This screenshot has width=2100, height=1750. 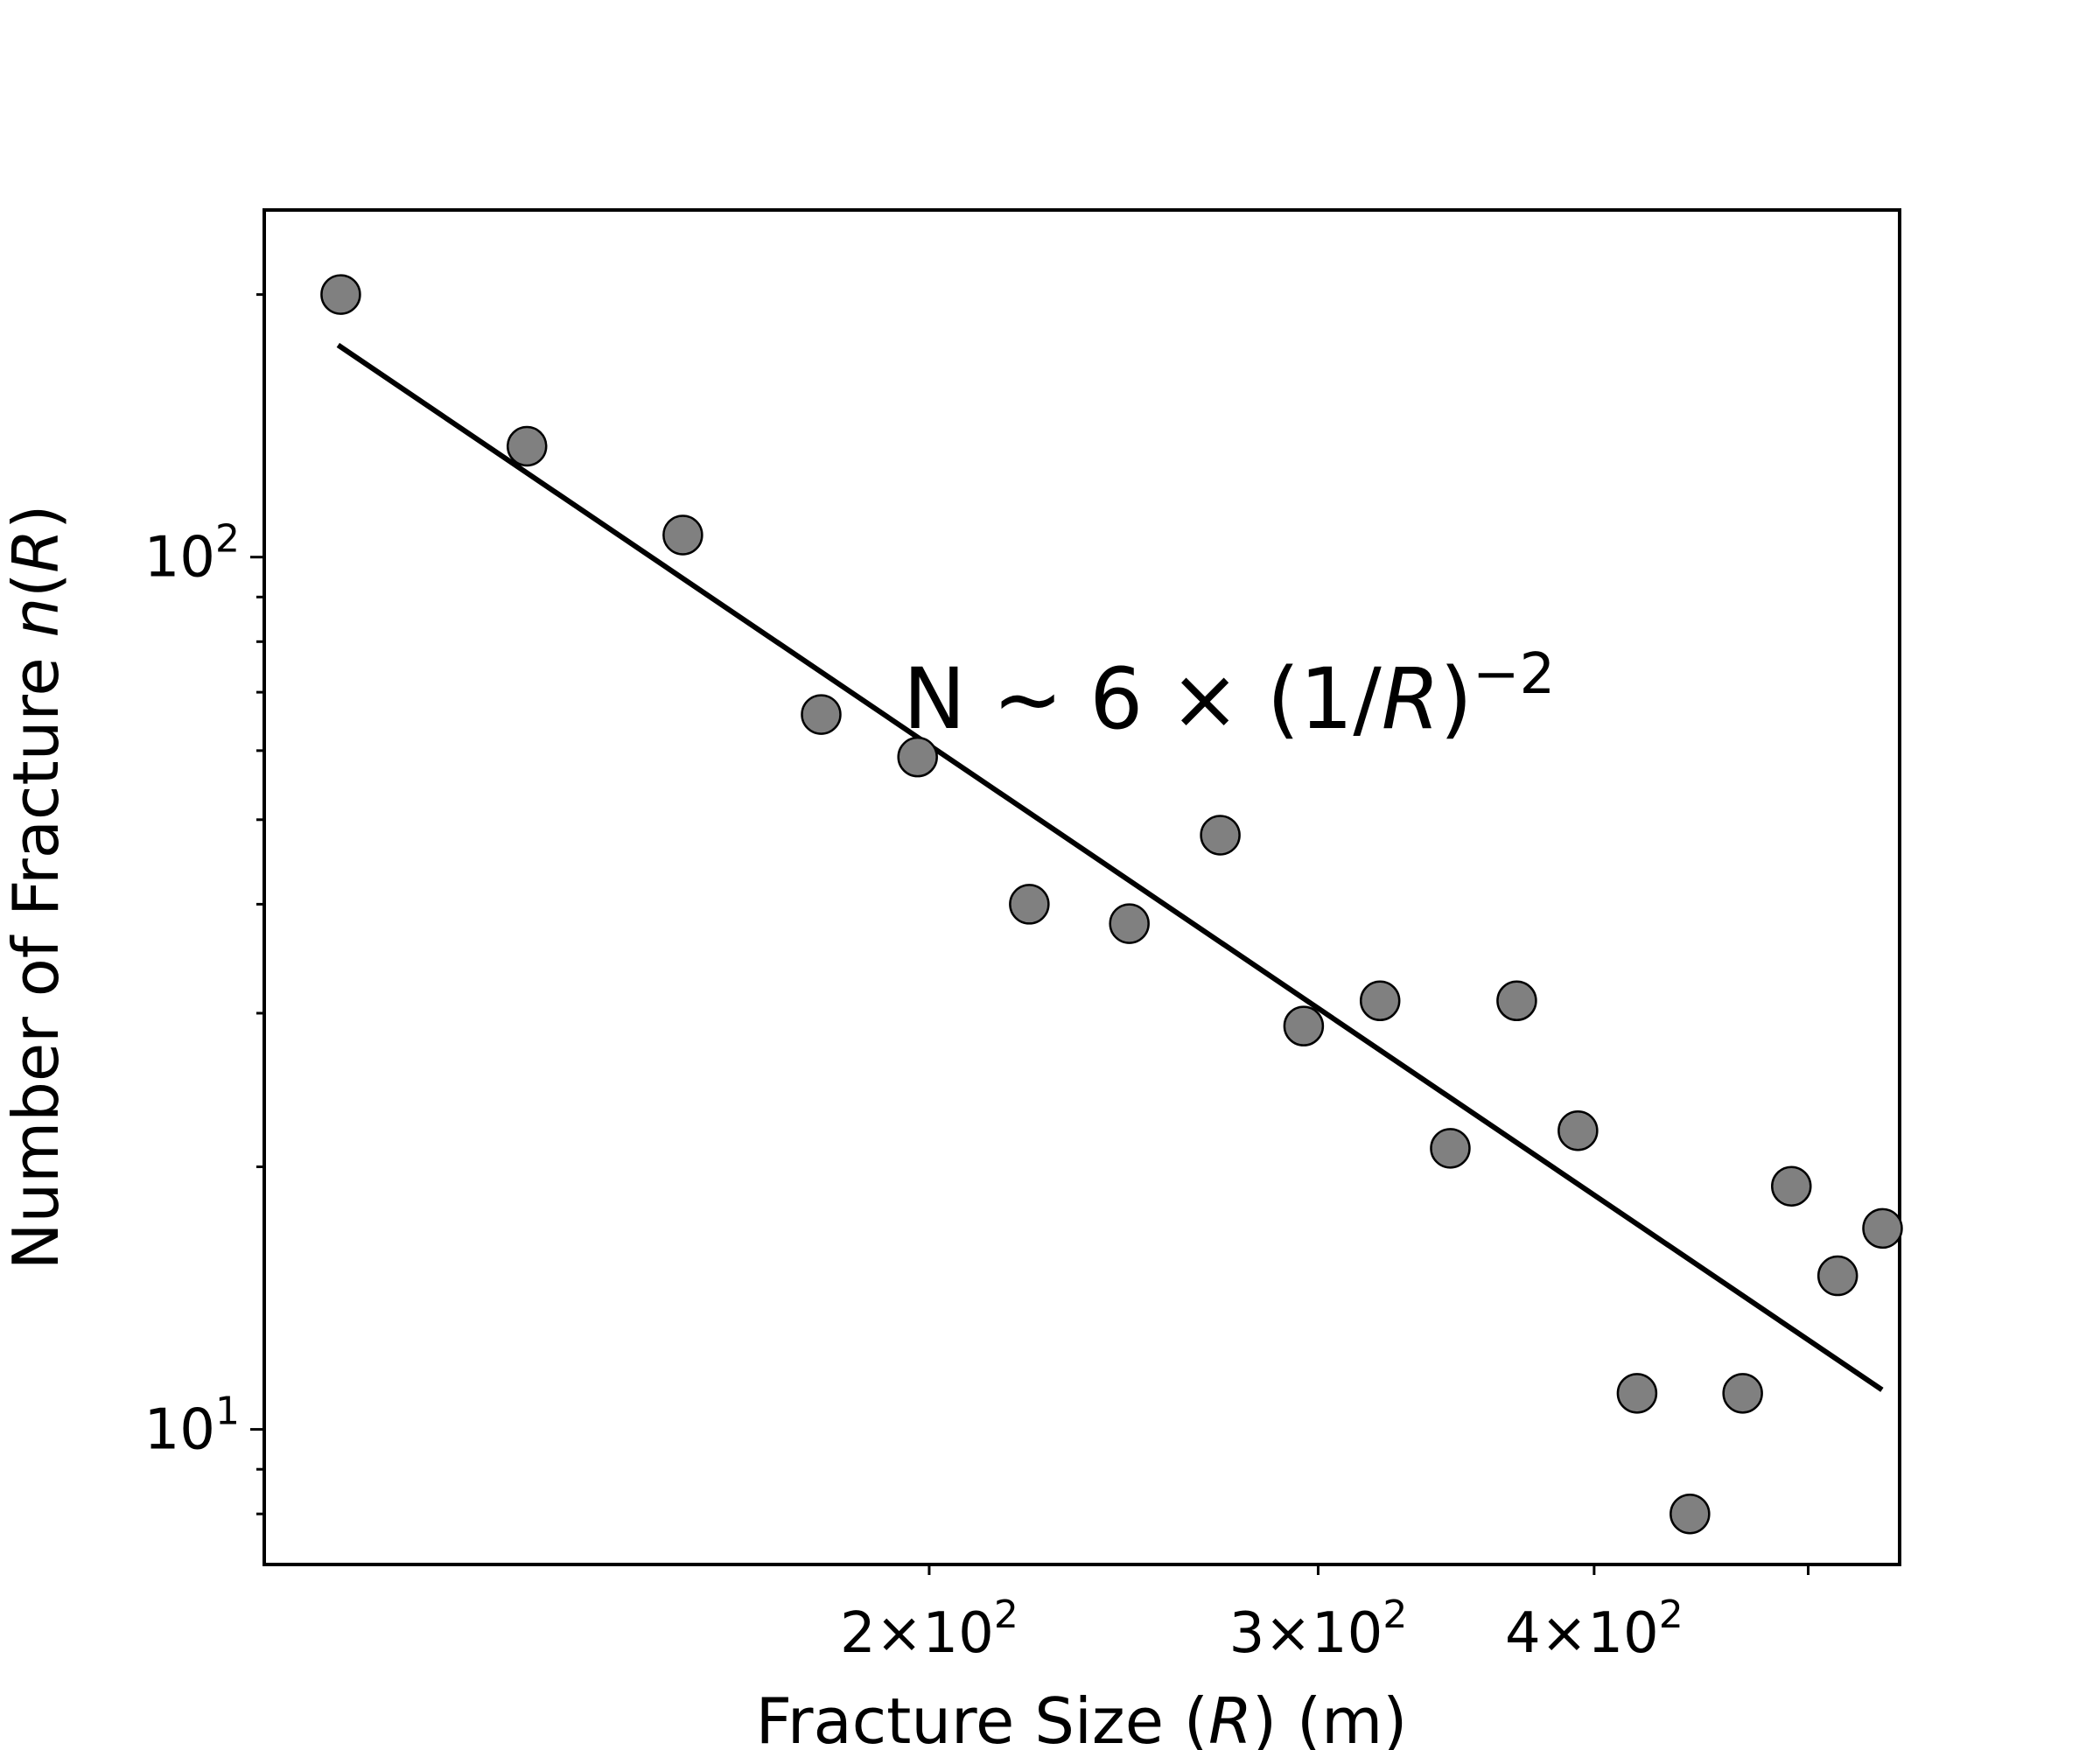 I want to click on y-axis-title: Number of Fracture n(R), so click(x=36, y=887).